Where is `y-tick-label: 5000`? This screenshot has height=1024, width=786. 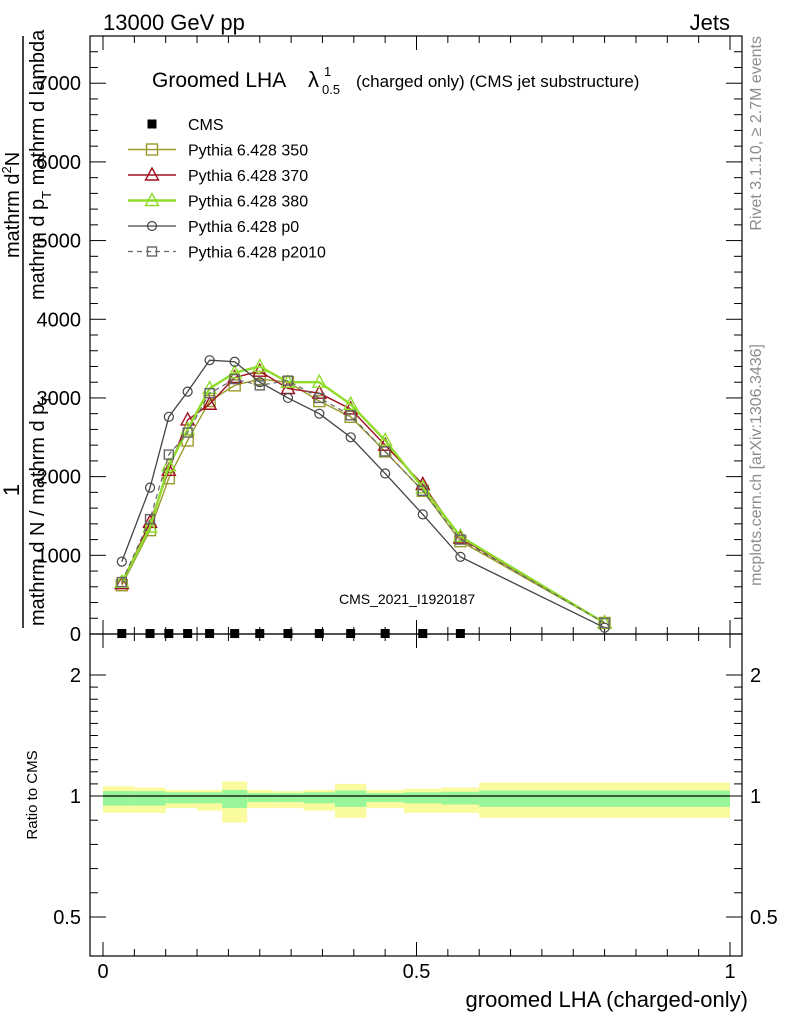 y-tick-label: 5000 is located at coordinates (59, 242).